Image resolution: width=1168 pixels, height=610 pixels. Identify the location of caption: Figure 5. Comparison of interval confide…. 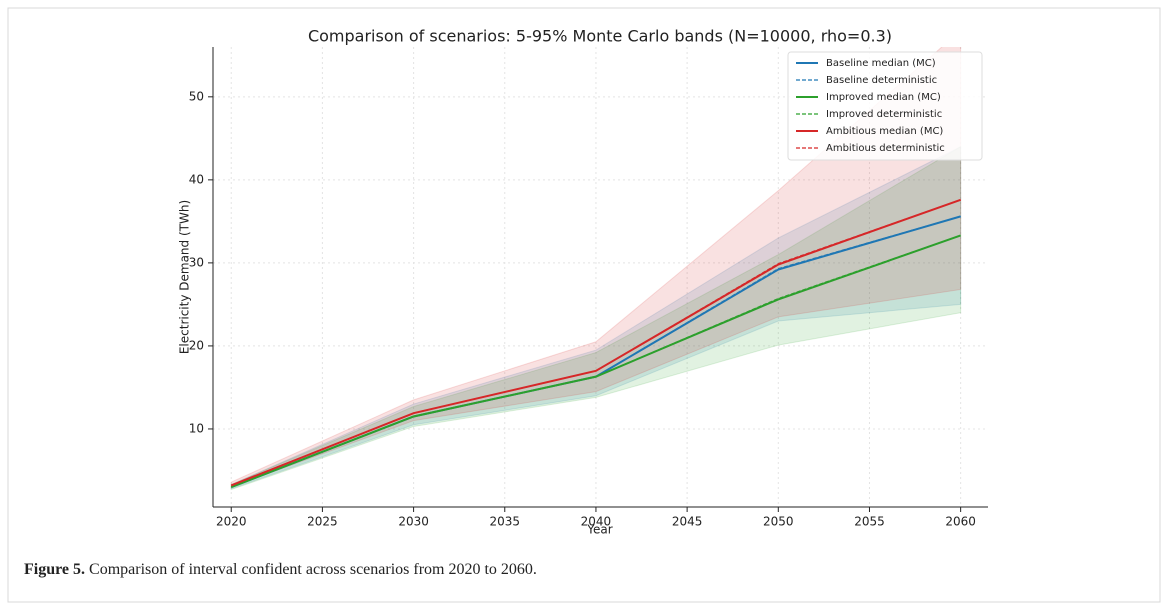
(280, 570).